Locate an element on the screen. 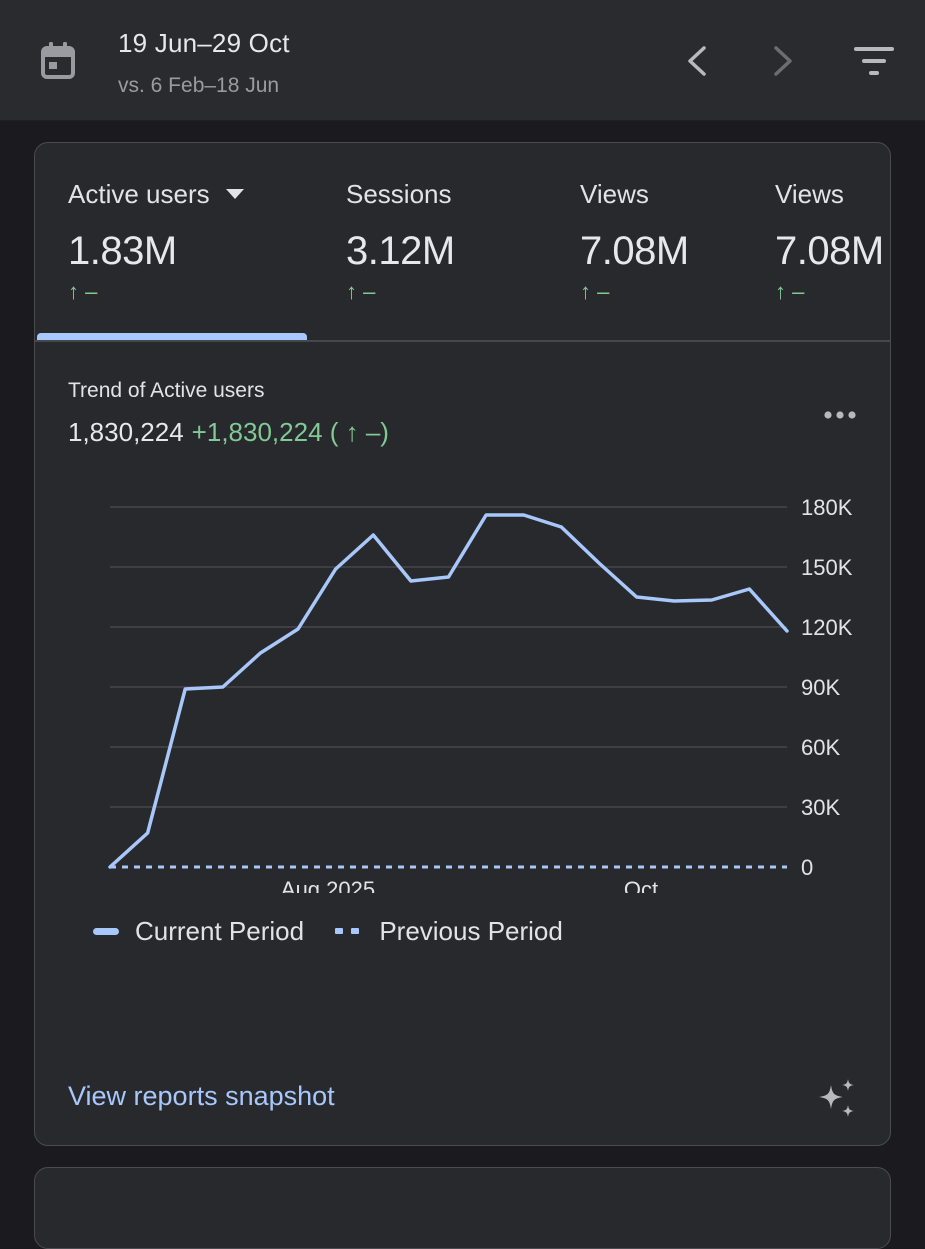 The width and height of the screenshot is (925, 1249). metric-label: Active users is located at coordinates (156, 194).